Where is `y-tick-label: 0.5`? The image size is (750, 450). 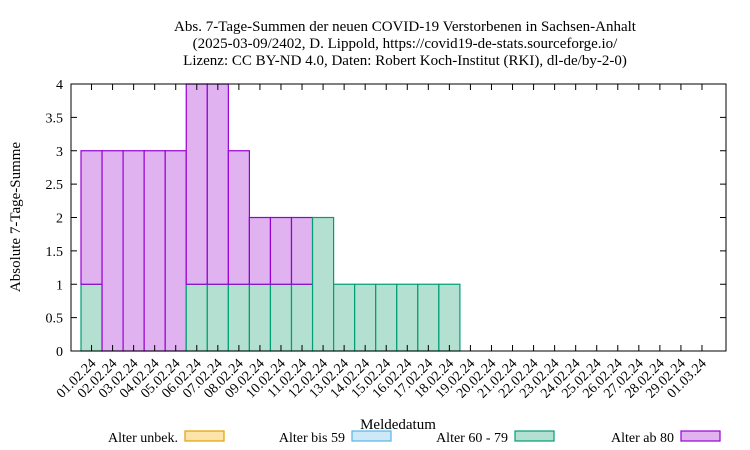 y-tick-label: 0.5 is located at coordinates (55, 319).